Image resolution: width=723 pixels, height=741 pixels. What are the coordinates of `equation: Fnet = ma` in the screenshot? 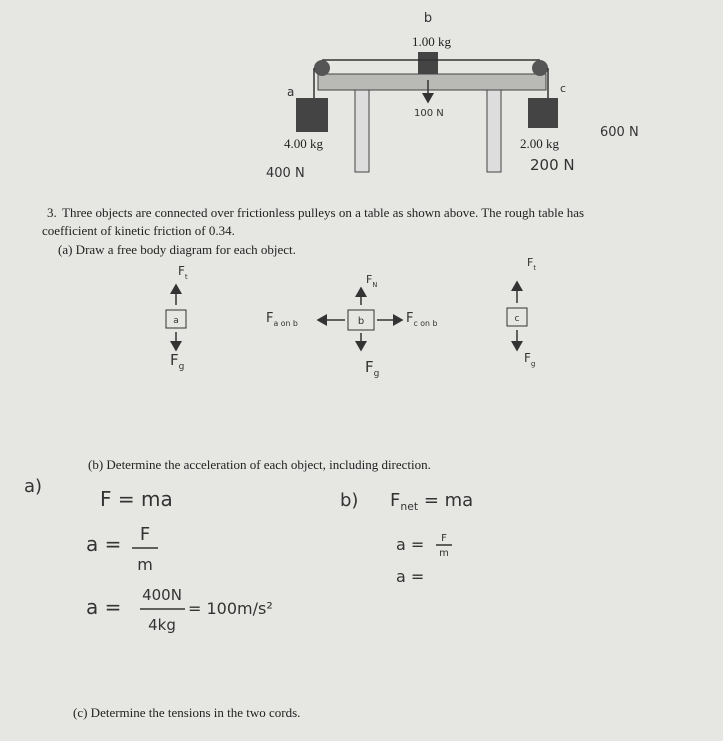 It's located at (431, 501).